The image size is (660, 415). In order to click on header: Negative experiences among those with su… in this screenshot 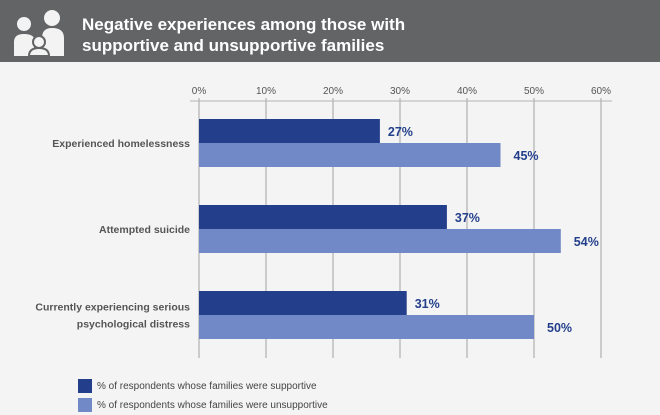, I will do `click(330, 31)`.